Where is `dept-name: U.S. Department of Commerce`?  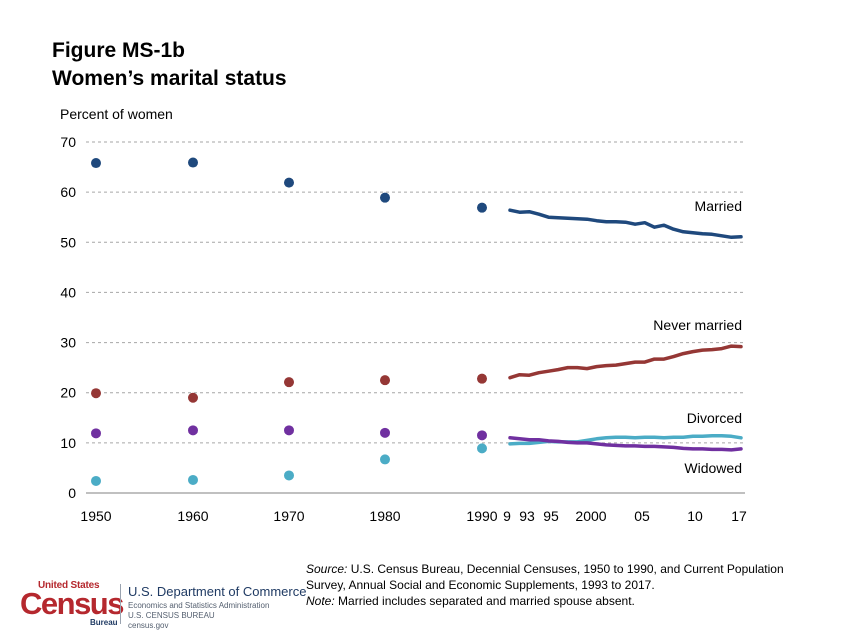 dept-name: U.S. Department of Commerce is located at coordinates (217, 591).